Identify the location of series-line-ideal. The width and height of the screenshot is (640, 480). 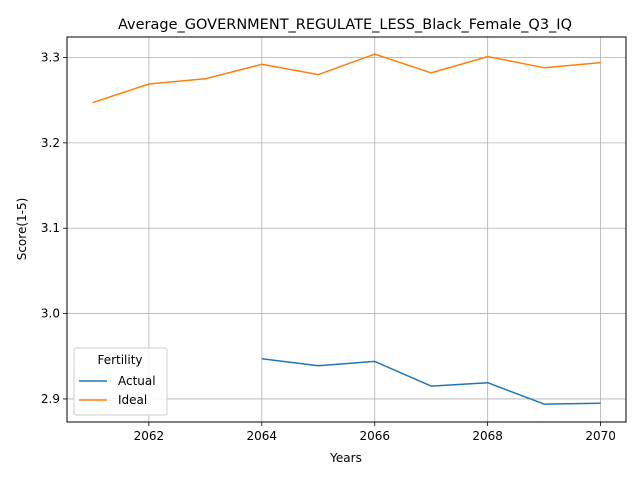
(346, 78).